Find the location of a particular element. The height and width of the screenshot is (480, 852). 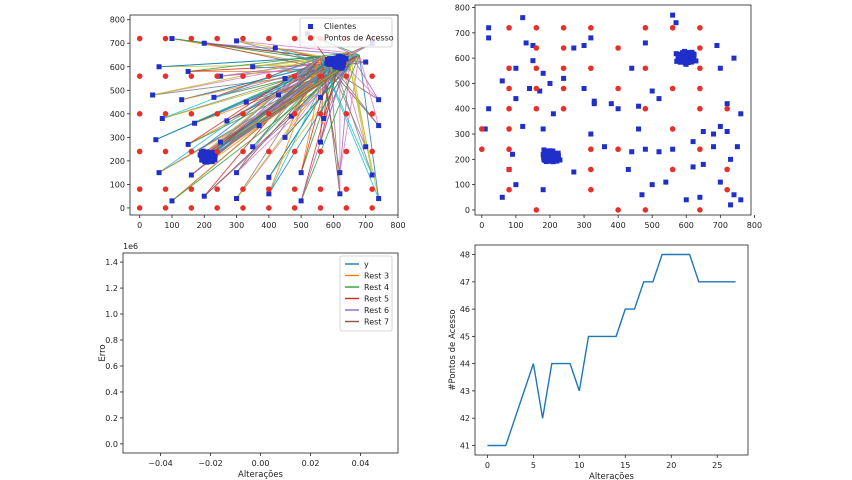

legend-entry: Rest 4 is located at coordinates (376, 287).